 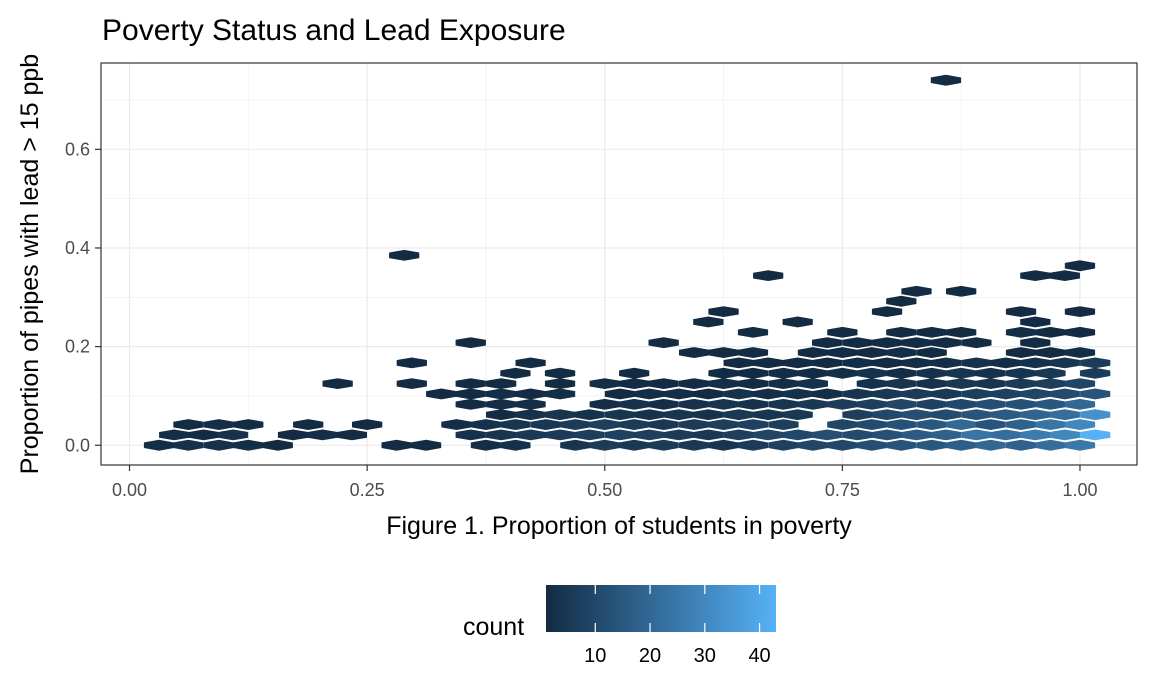 I want to click on y-tick-label: 0.2, so click(x=77, y=347).